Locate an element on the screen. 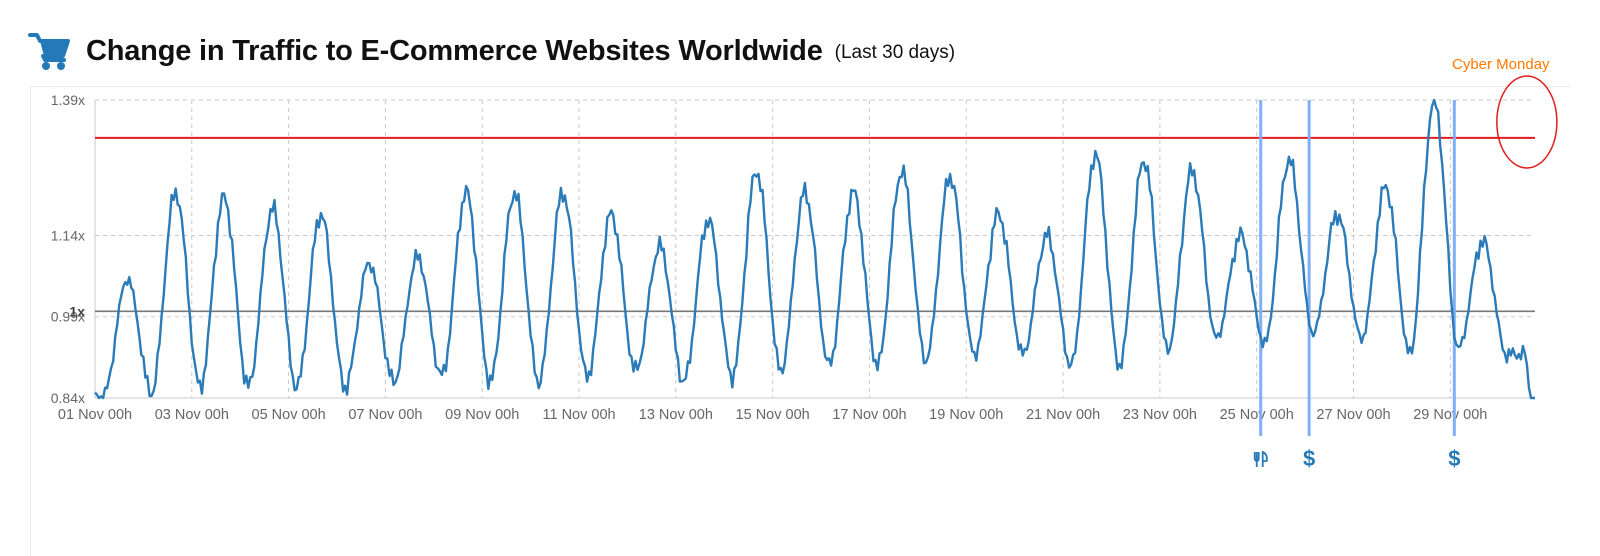 This screenshot has width=1600, height=556. x-tick-label: 19 Nov 00h is located at coordinates (966, 415).